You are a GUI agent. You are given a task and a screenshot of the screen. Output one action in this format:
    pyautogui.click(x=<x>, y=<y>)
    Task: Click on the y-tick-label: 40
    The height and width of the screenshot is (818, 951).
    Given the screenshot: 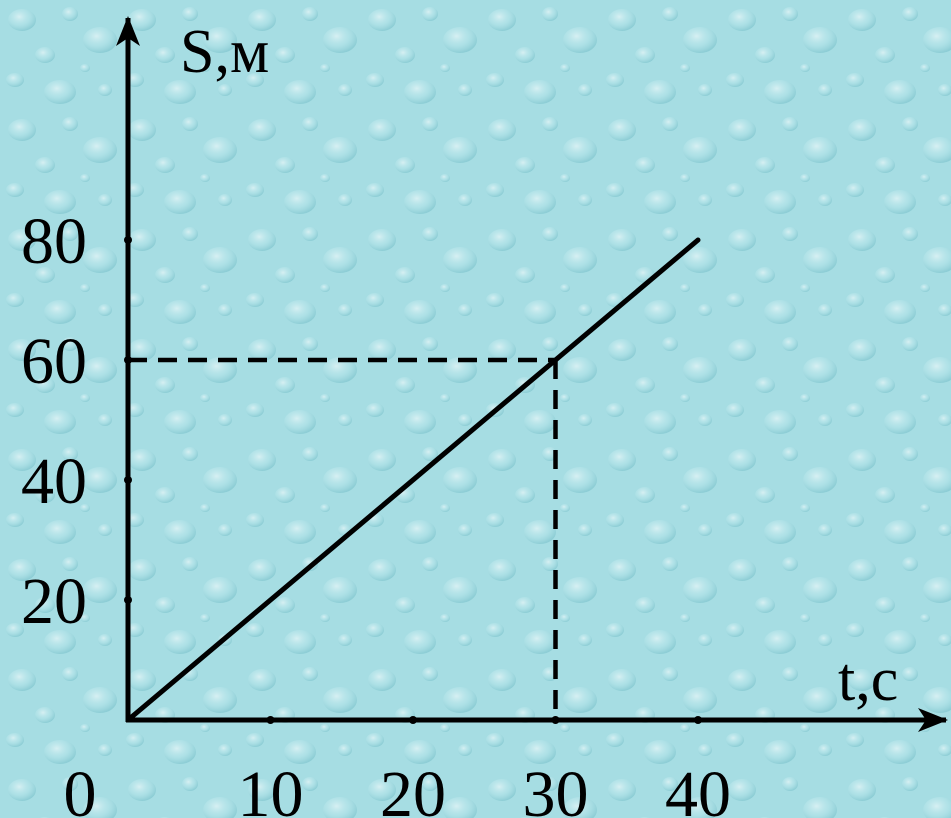 What is the action you would take?
    pyautogui.click(x=54, y=481)
    